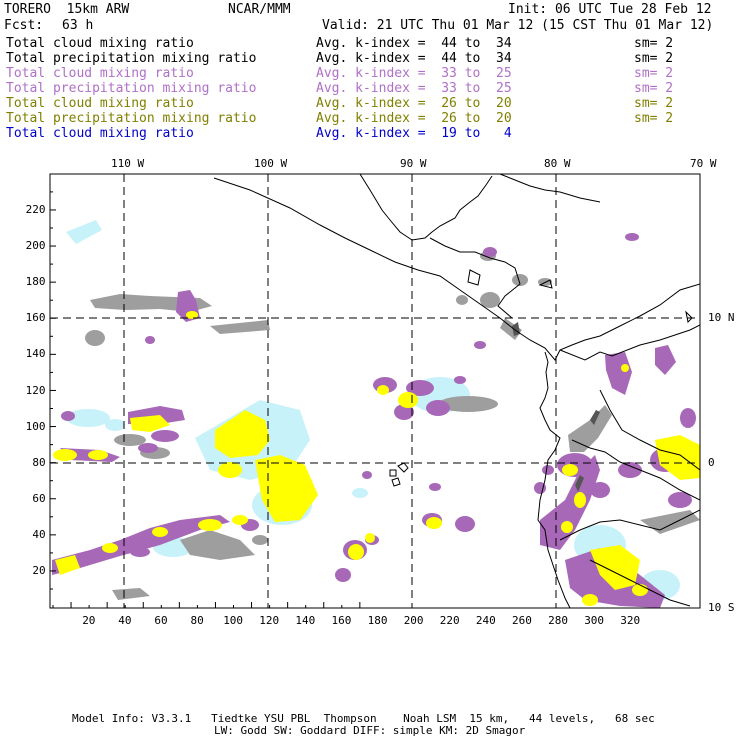 This screenshot has width=740, height=740. I want to click on lon-label: 110 W, so click(128, 163).